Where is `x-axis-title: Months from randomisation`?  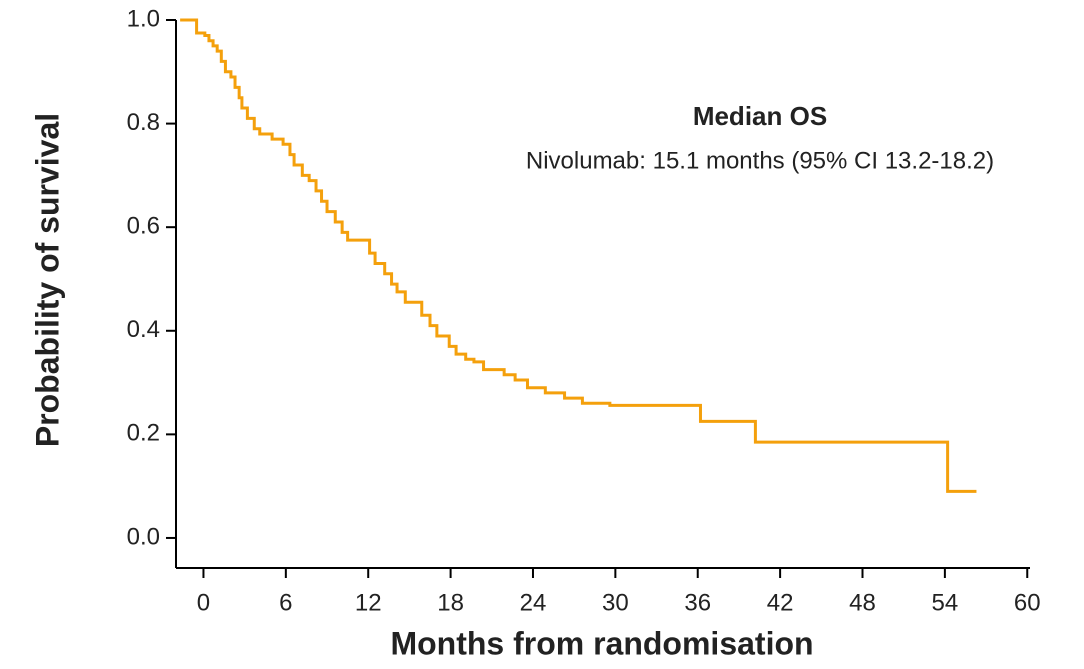
x-axis-title: Months from randomisation is located at coordinates (601, 643).